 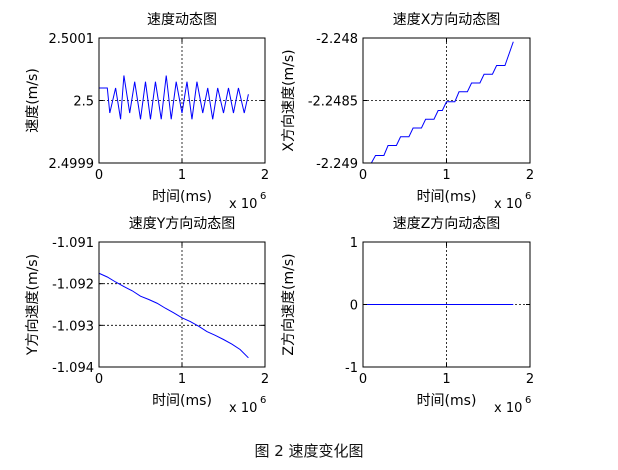 I want to click on y-axis-label: Z方向速度(m/s), so click(x=289, y=304).